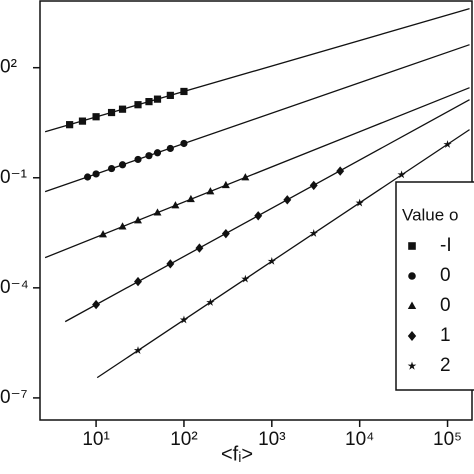 The width and height of the screenshot is (474, 474). Describe the element at coordinates (14, 287) in the screenshot. I see `y-tick-label: 0⁻⁴` at that location.